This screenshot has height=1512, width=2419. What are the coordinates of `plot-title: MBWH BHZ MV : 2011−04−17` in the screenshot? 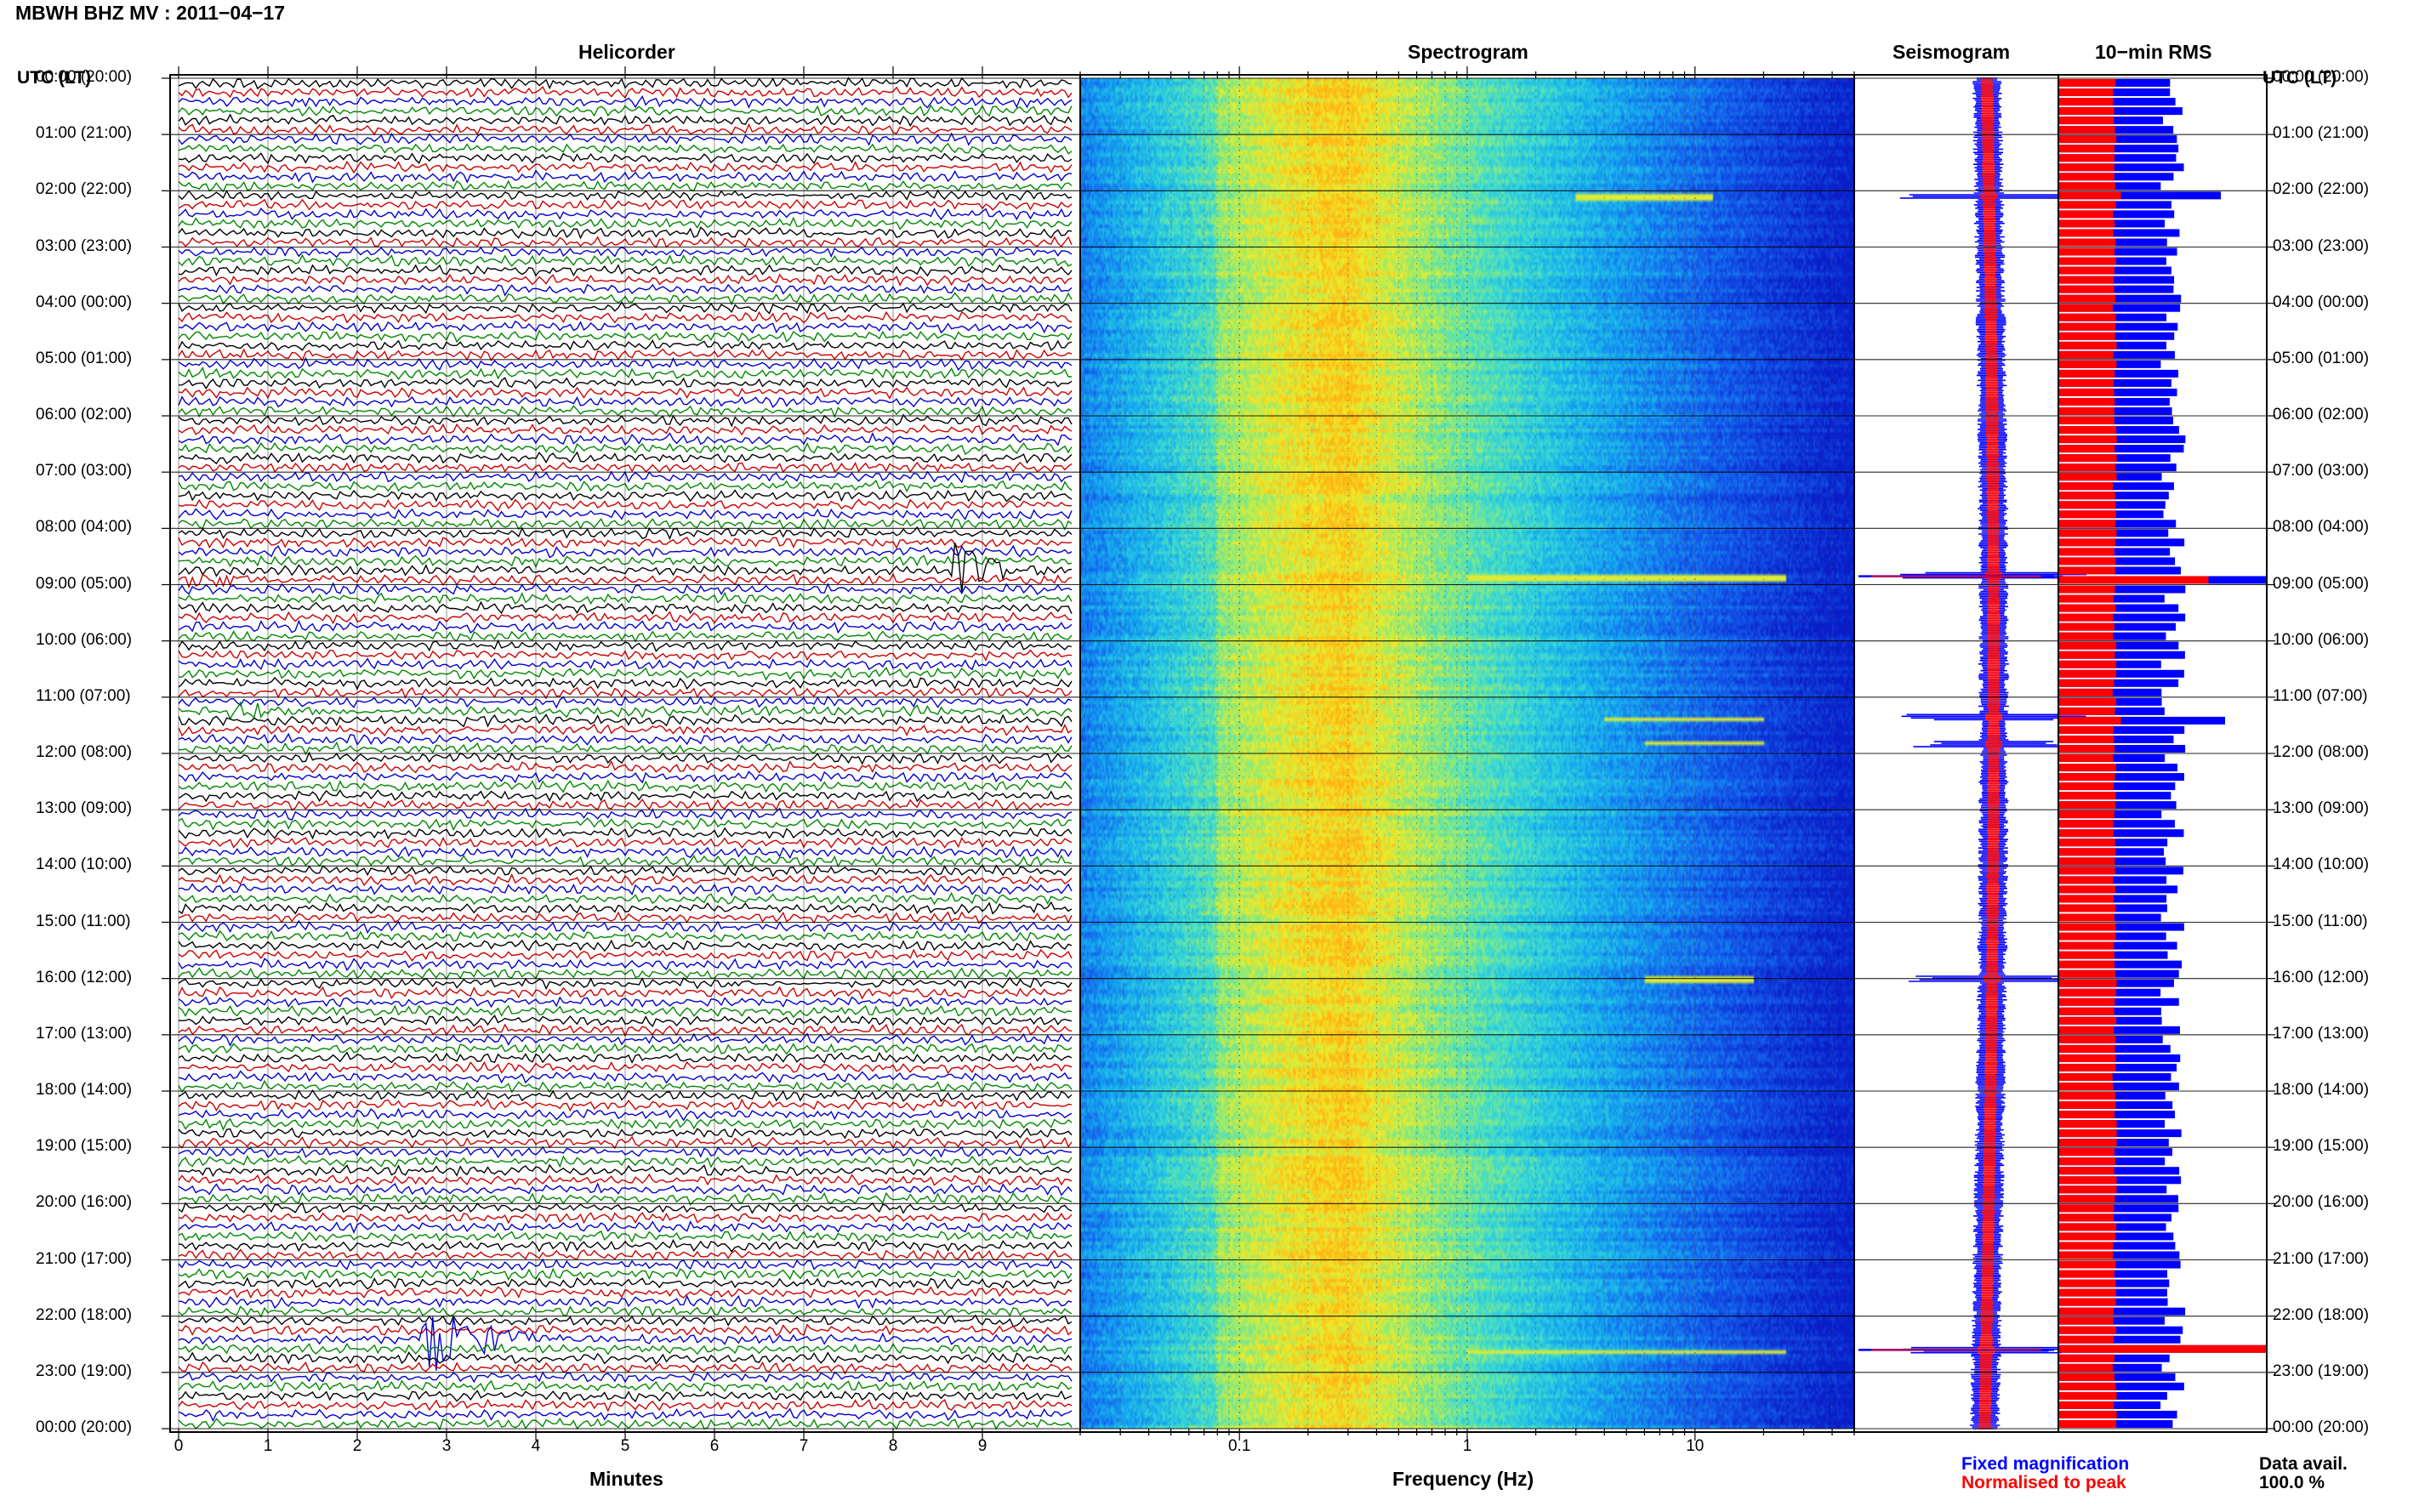 It's located at (150, 13).